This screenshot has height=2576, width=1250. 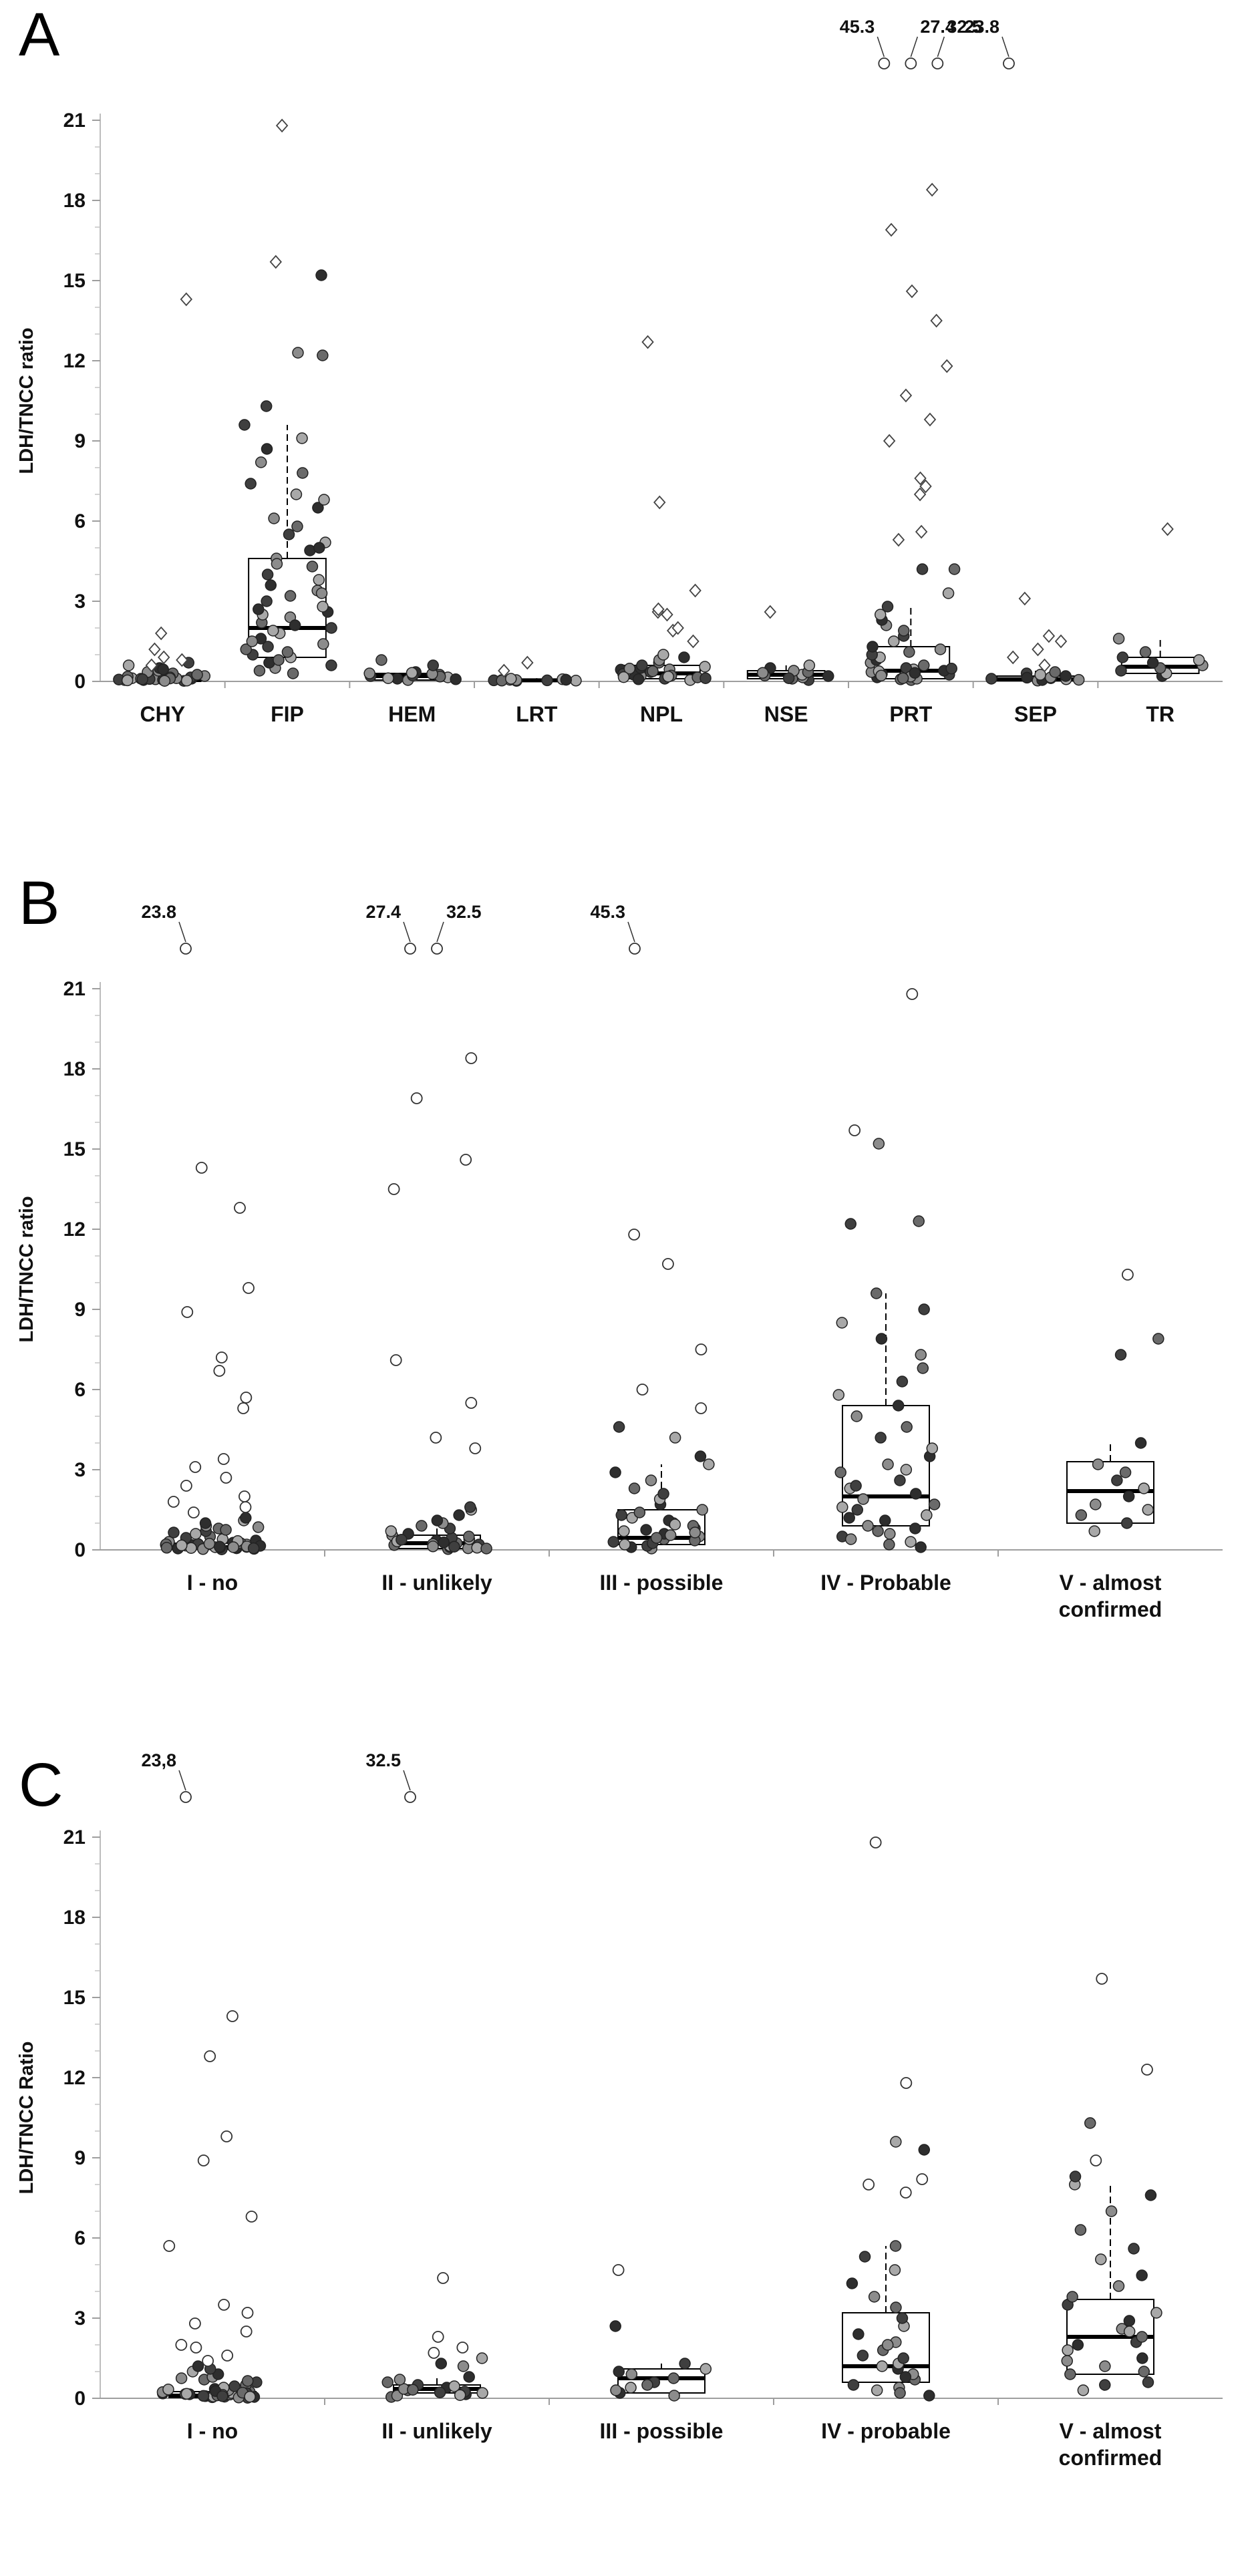 I want to click on offscale-label: 32.5, so click(x=964, y=27).